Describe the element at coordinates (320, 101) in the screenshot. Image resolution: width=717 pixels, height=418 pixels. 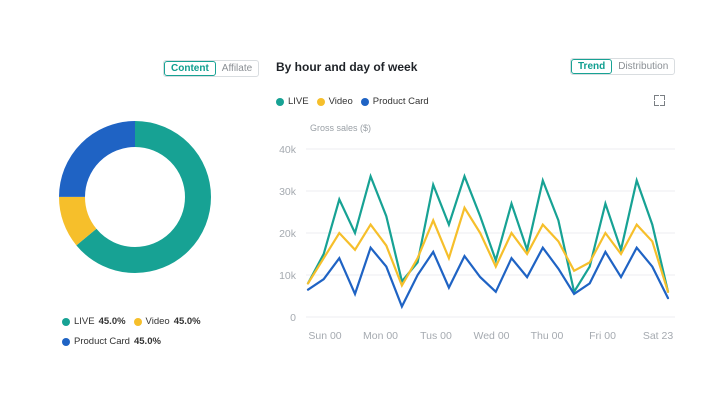
I see `legend-dot-video` at that location.